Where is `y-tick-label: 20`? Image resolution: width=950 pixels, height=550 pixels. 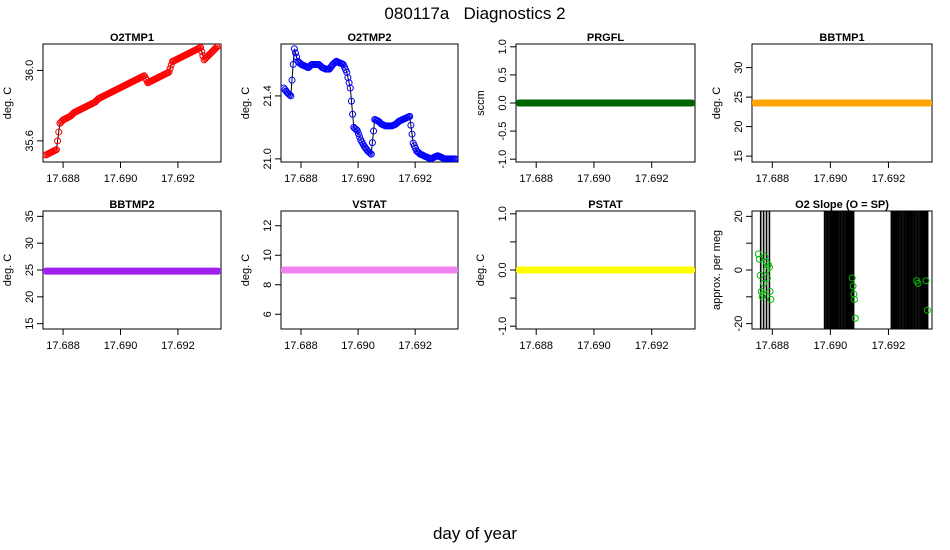
y-tick-label: 20 is located at coordinates (739, 216).